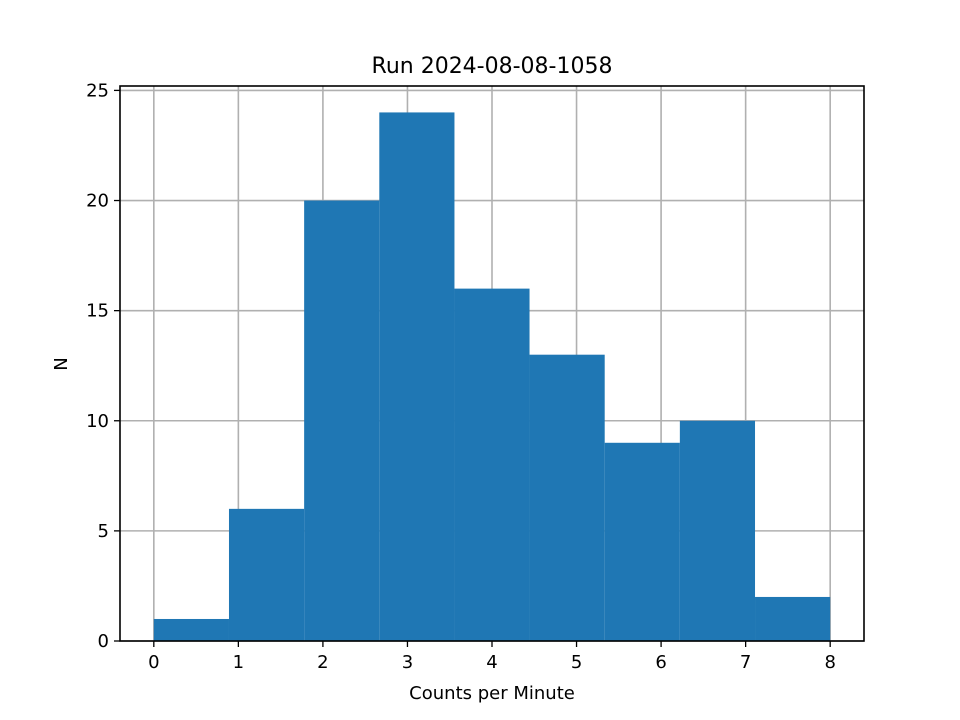  I want to click on x-tick-label: 8, so click(829, 662).